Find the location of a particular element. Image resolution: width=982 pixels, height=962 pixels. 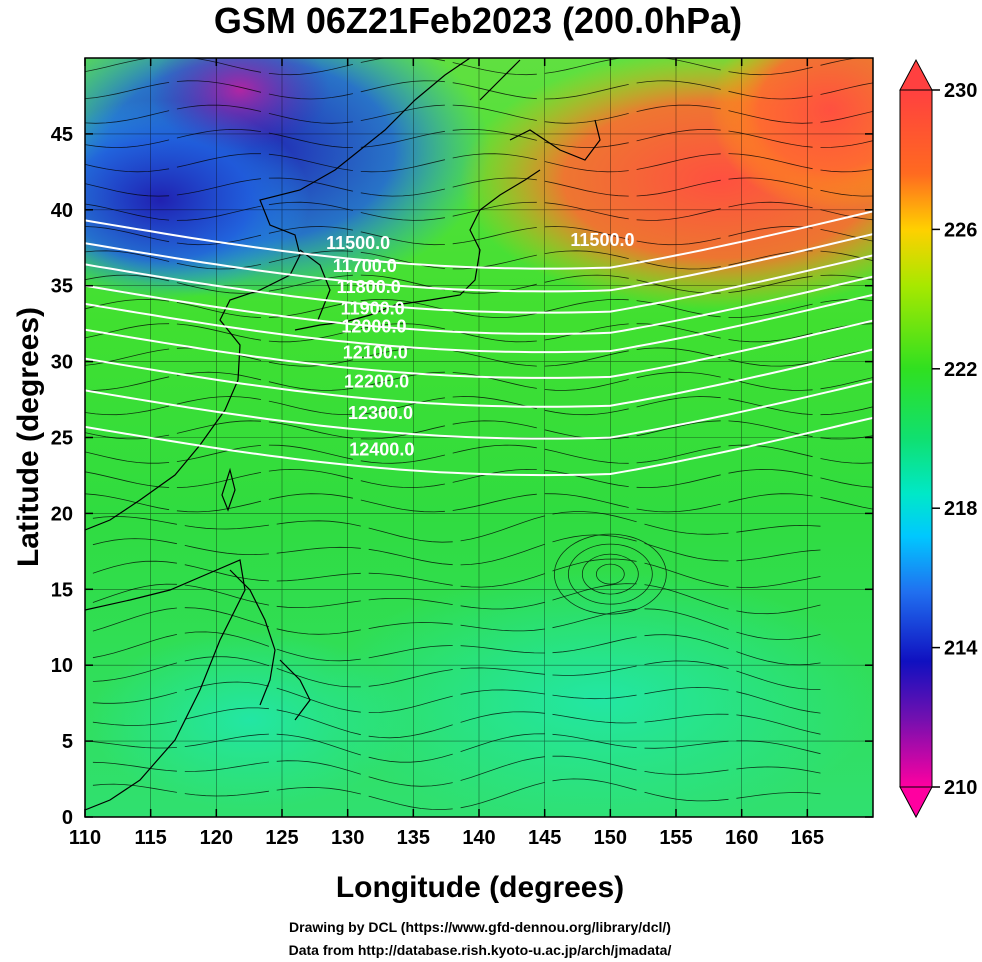

colorbar-label: 226 is located at coordinates (960, 230).